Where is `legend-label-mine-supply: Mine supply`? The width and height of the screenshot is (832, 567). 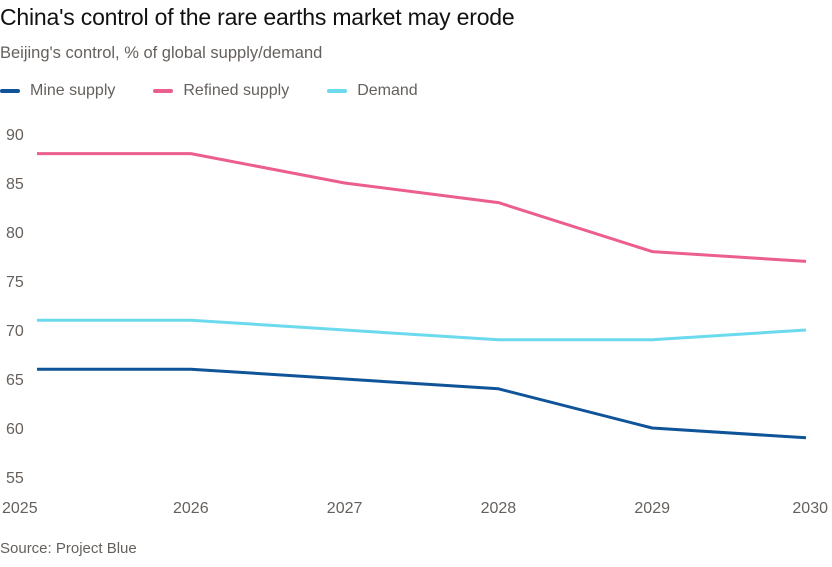 legend-label-mine-supply: Mine supply is located at coordinates (73, 90).